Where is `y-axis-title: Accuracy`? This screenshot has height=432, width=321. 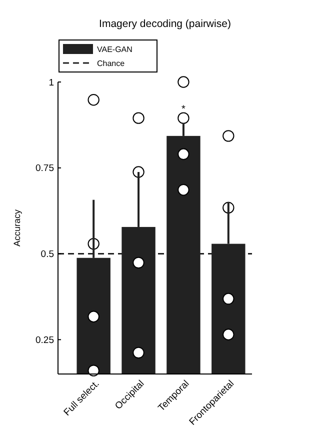
y-axis-title: Accuracy is located at coordinates (17, 227).